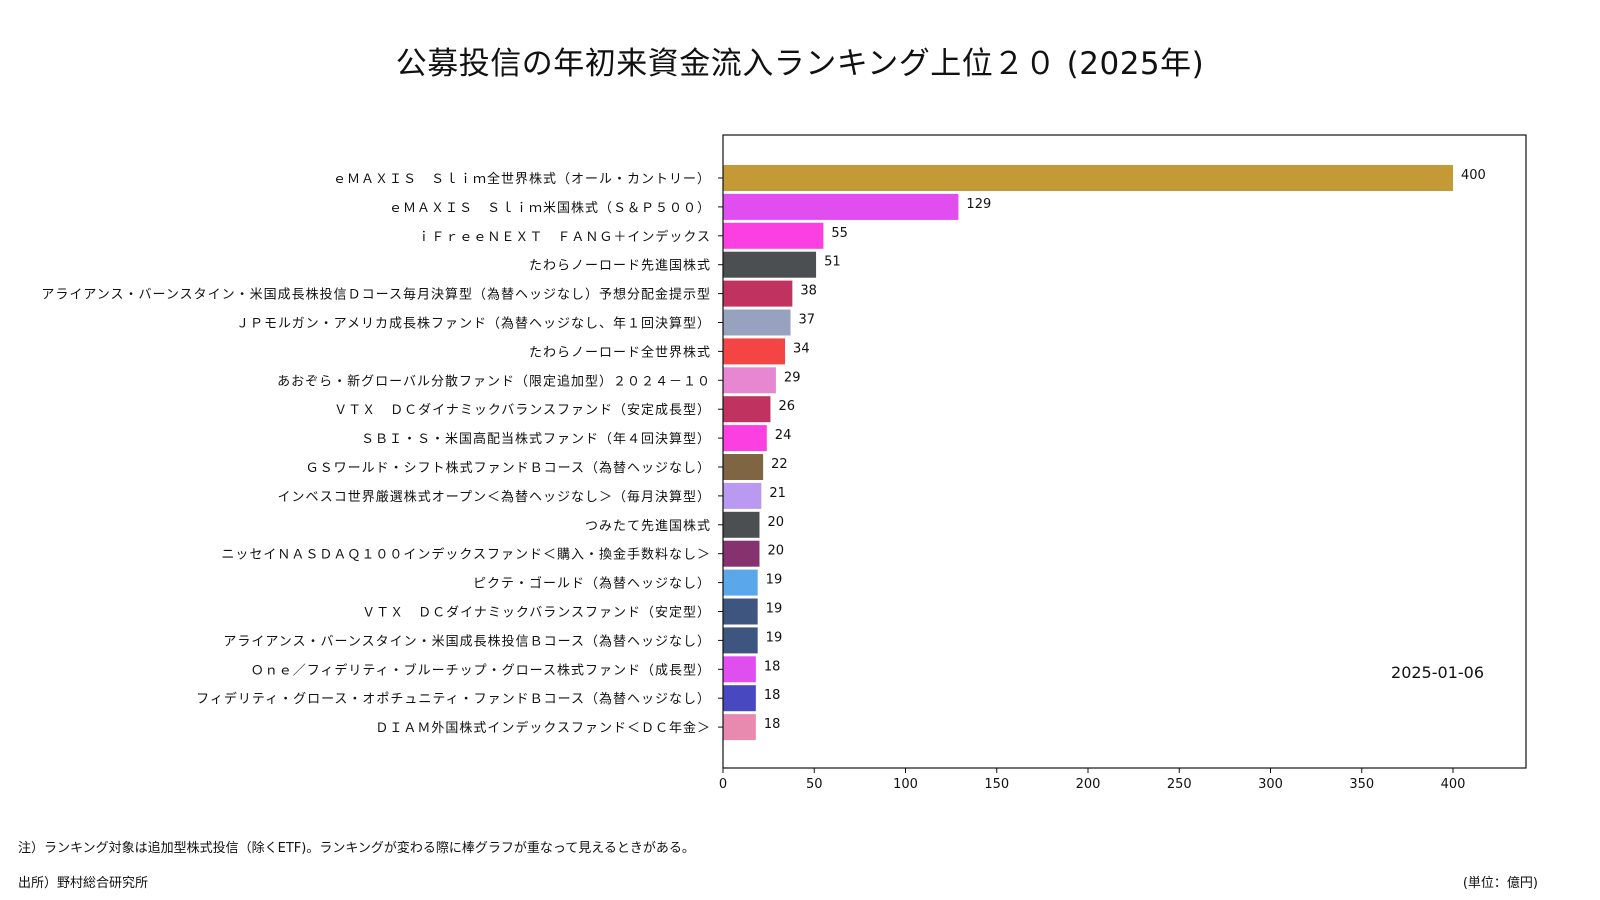 This screenshot has width=1600, height=900. Describe the element at coordinates (839, 233) in the screenshot. I see `value-label: 55` at that location.